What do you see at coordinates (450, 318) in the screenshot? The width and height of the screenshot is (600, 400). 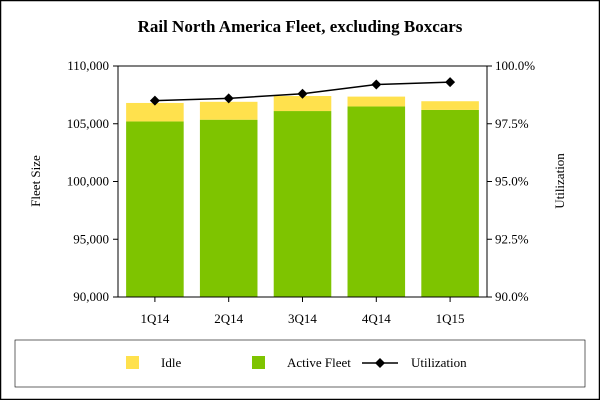 I see `x-tick-label: 1Q15` at bounding box center [450, 318].